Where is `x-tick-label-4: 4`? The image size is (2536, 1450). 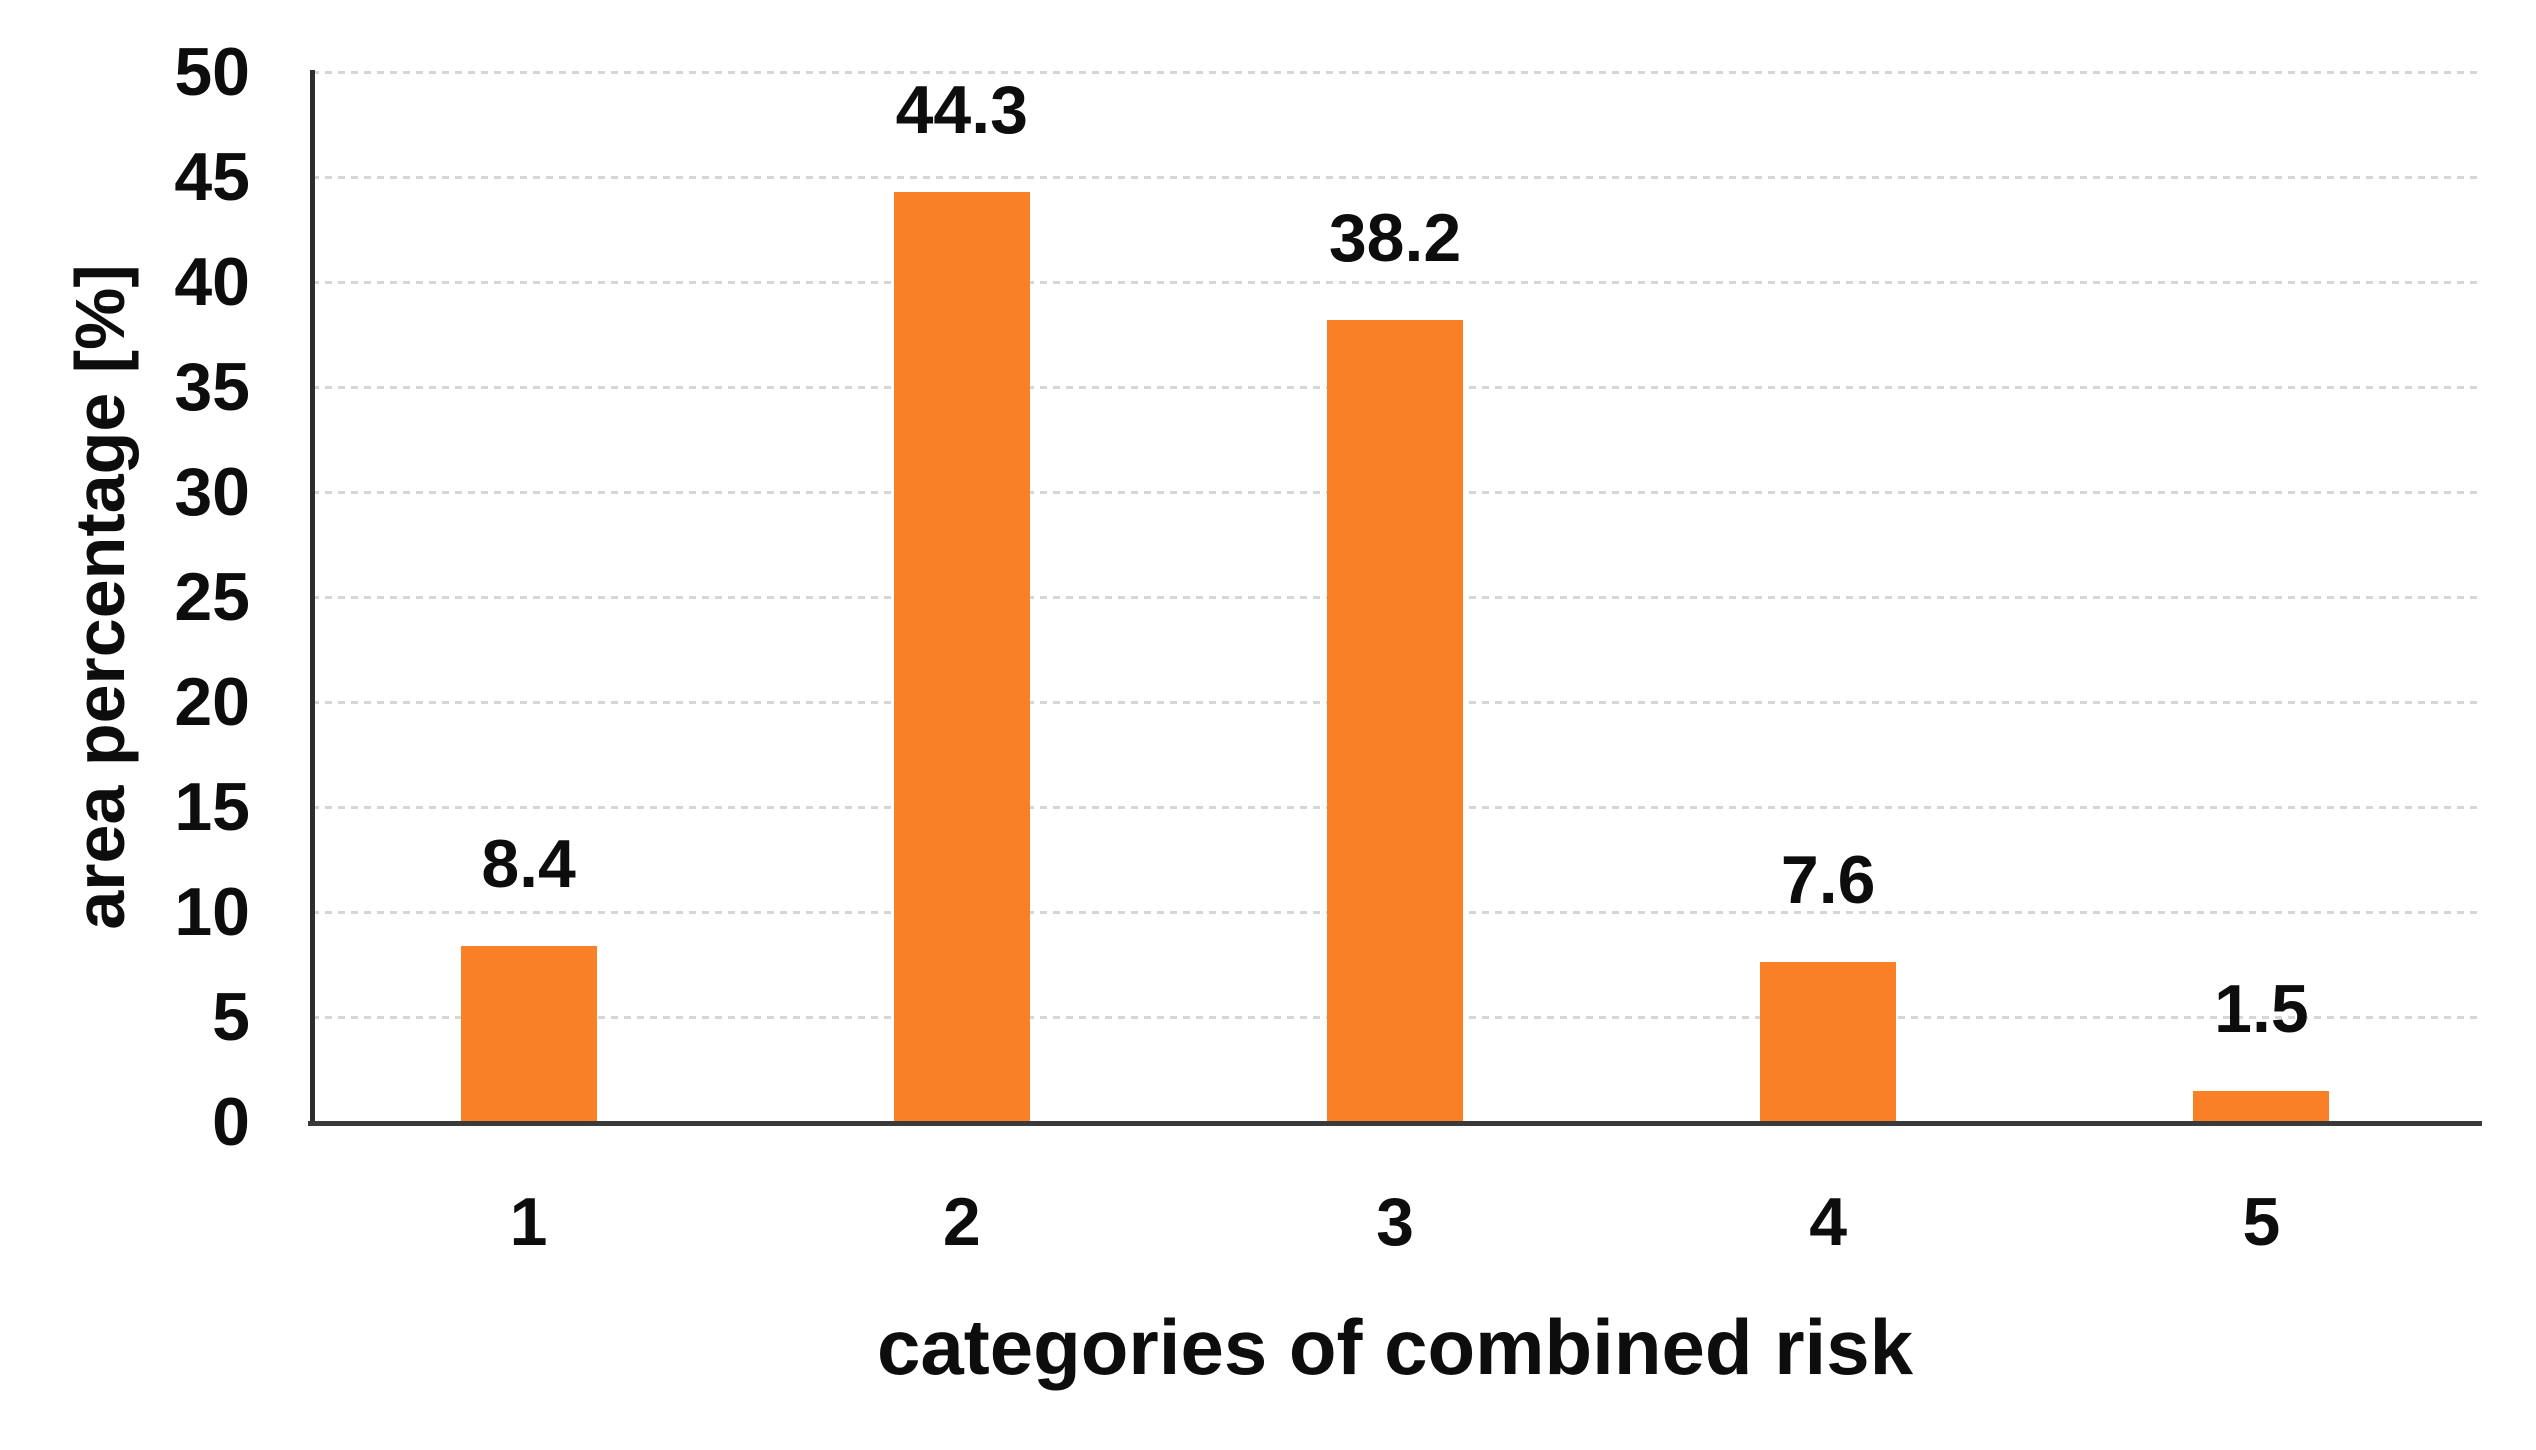
x-tick-label-4: 4 is located at coordinates (1828, 1222).